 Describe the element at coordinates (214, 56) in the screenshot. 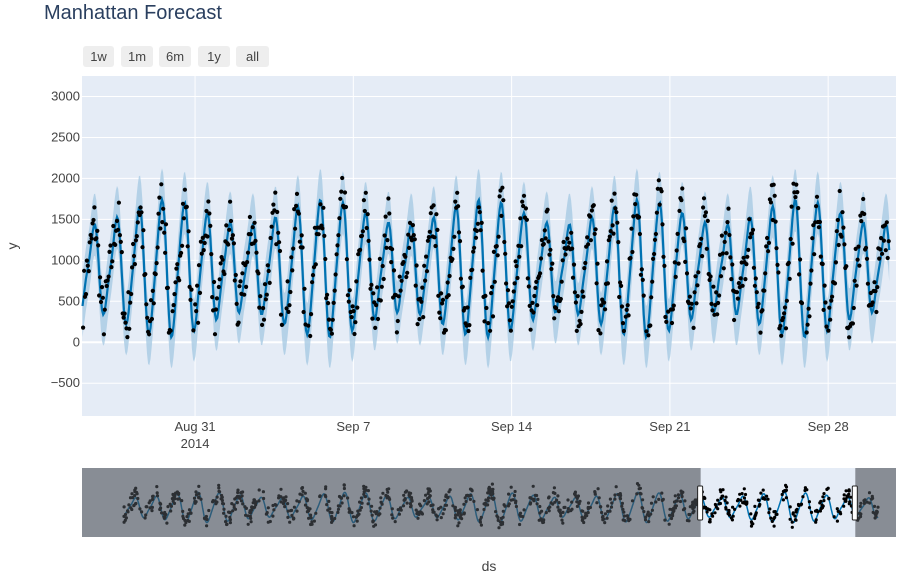

I see `range-button-1y: 1y` at that location.